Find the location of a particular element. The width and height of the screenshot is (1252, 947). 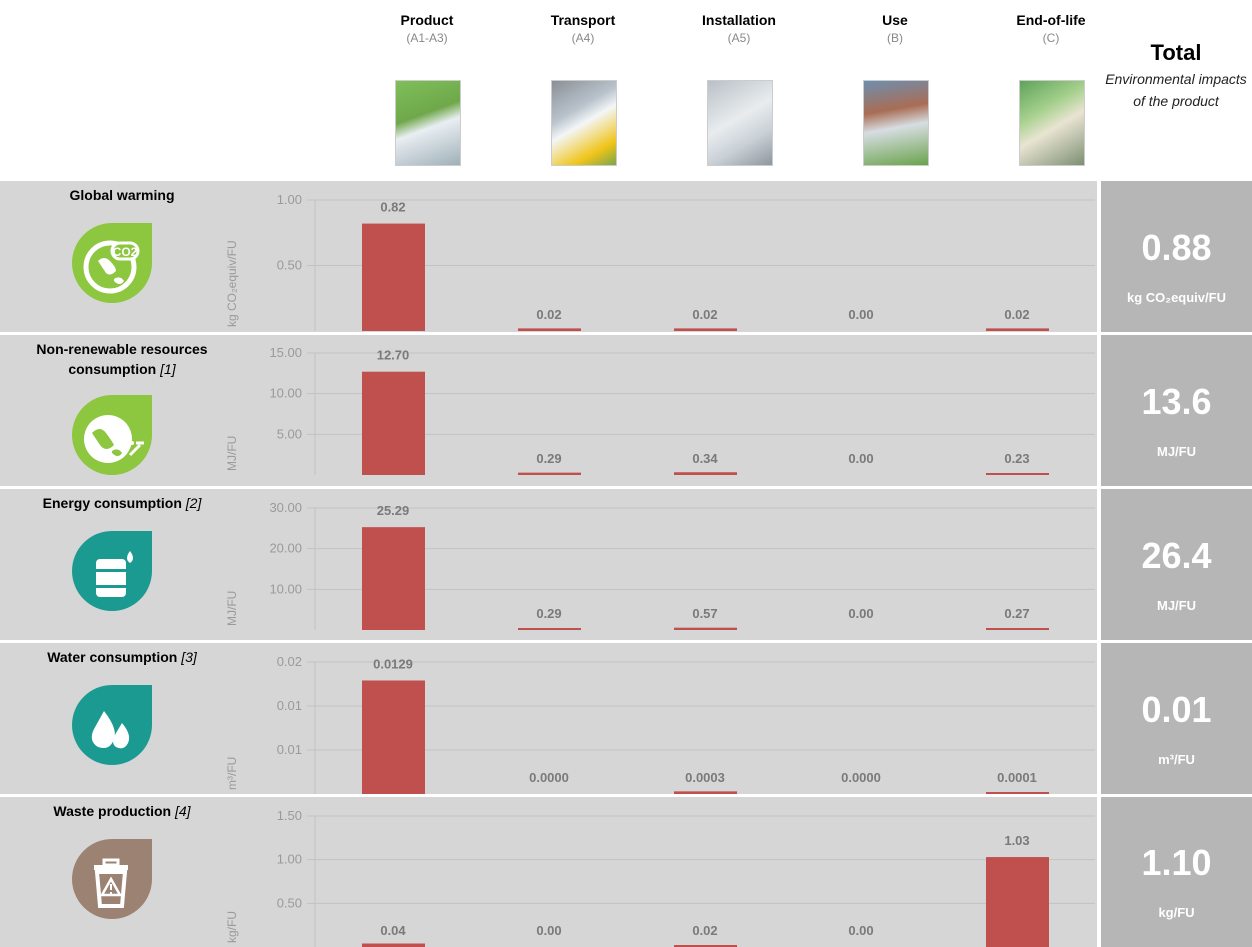

impact-bar-chart: 15.00 10.00 5.00 MJ/FU 12.70 0.29 0.34 0.00 0.23 is located at coordinates (660, 410).